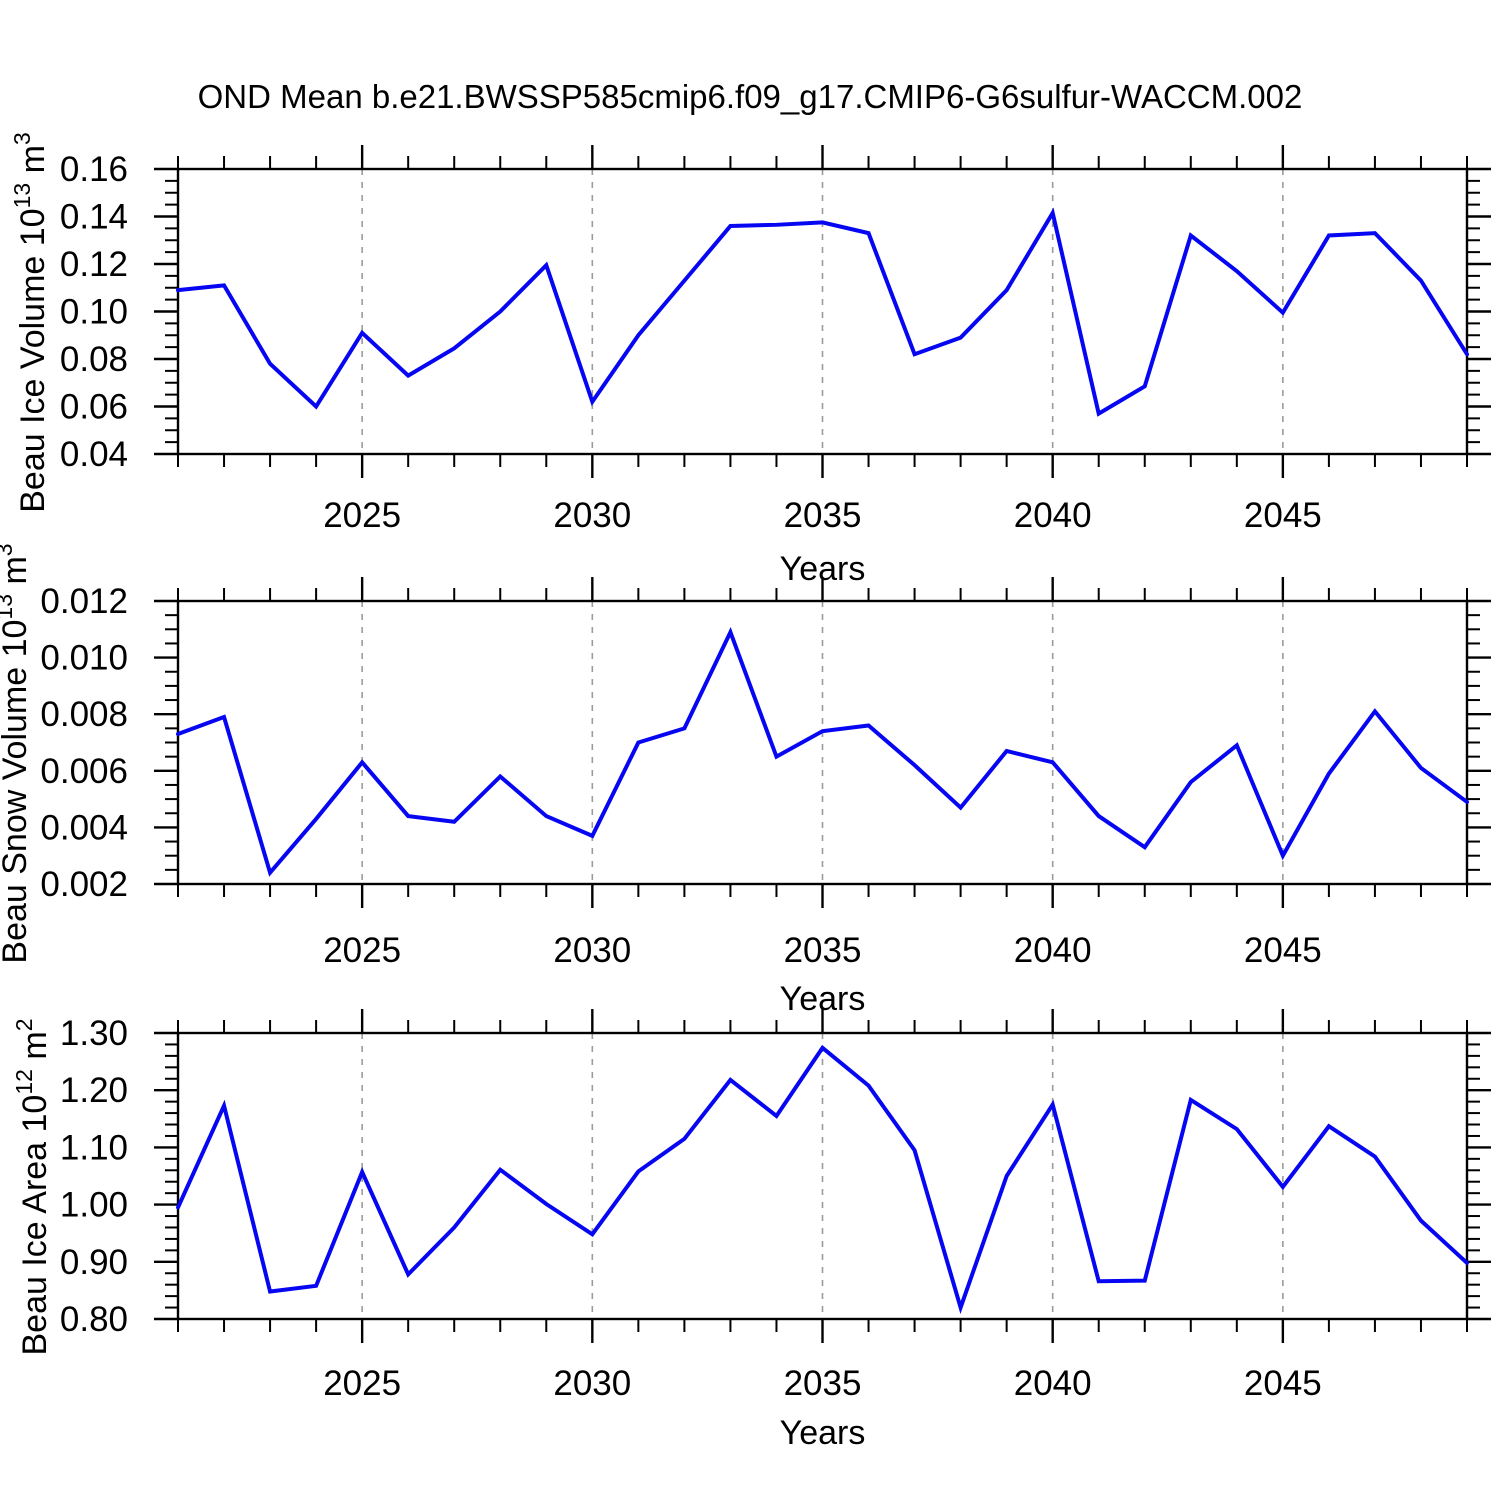 This screenshot has width=1500, height=1500. What do you see at coordinates (84, 827) in the screenshot?
I see `y-tick-label: 0.004` at bounding box center [84, 827].